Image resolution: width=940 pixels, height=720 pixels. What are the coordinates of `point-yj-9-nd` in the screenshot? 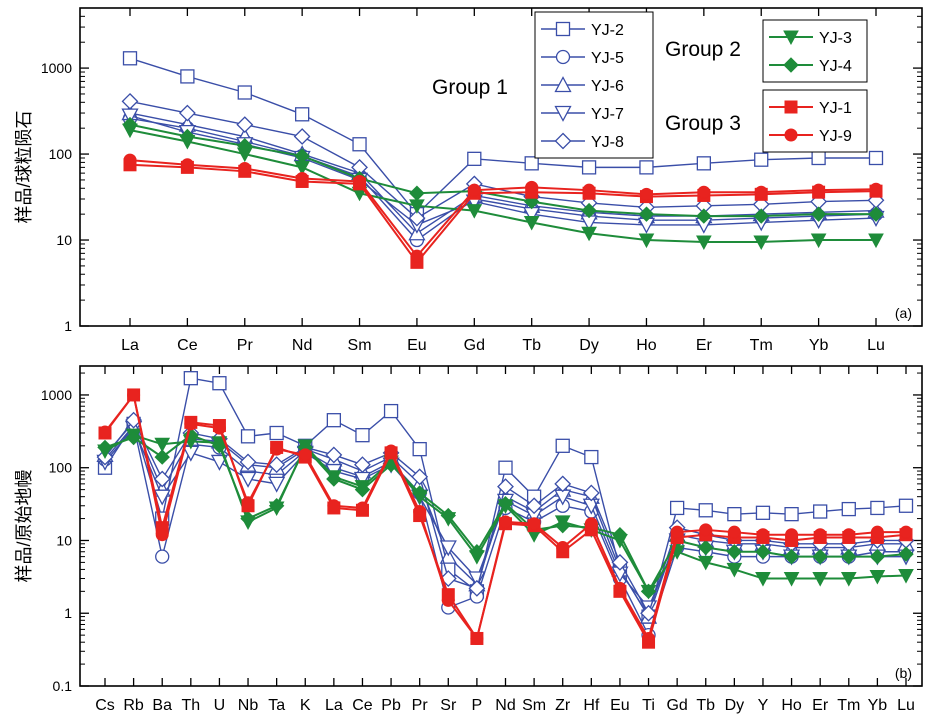 It's located at (505, 522).